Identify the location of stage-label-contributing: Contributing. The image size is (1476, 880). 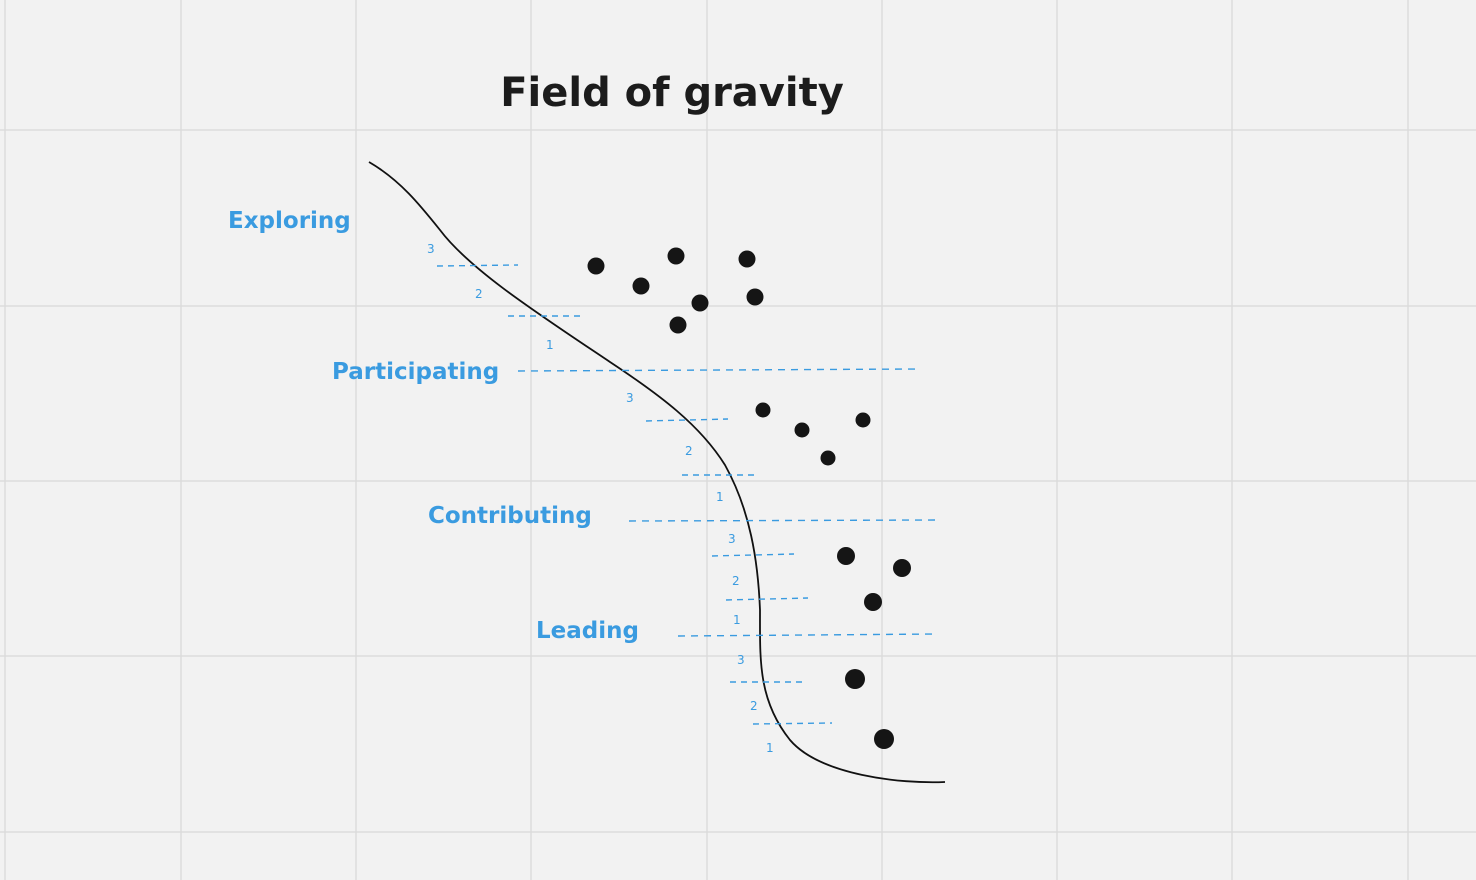
(510, 516).